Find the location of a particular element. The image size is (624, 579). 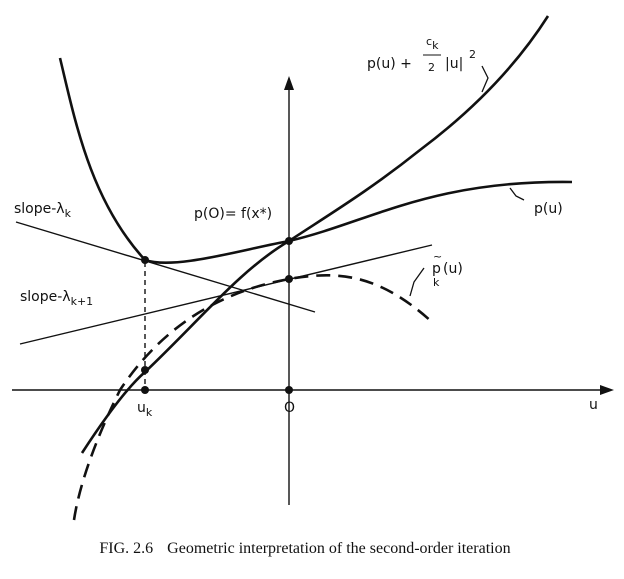

approx-curve-label: ~ p (u) k is located at coordinates (447, 269).